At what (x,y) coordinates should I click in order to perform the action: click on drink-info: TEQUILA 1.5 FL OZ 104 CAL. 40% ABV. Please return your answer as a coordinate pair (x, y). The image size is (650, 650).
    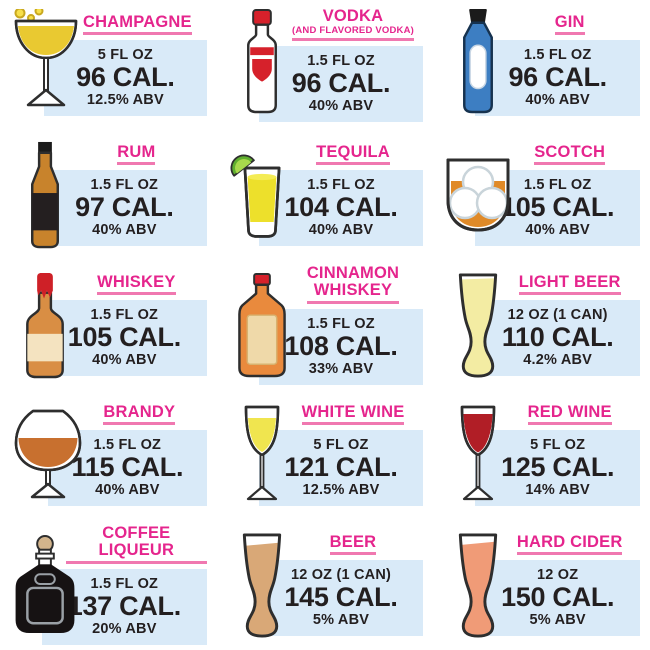
    Looking at the image, I should click on (344, 194).